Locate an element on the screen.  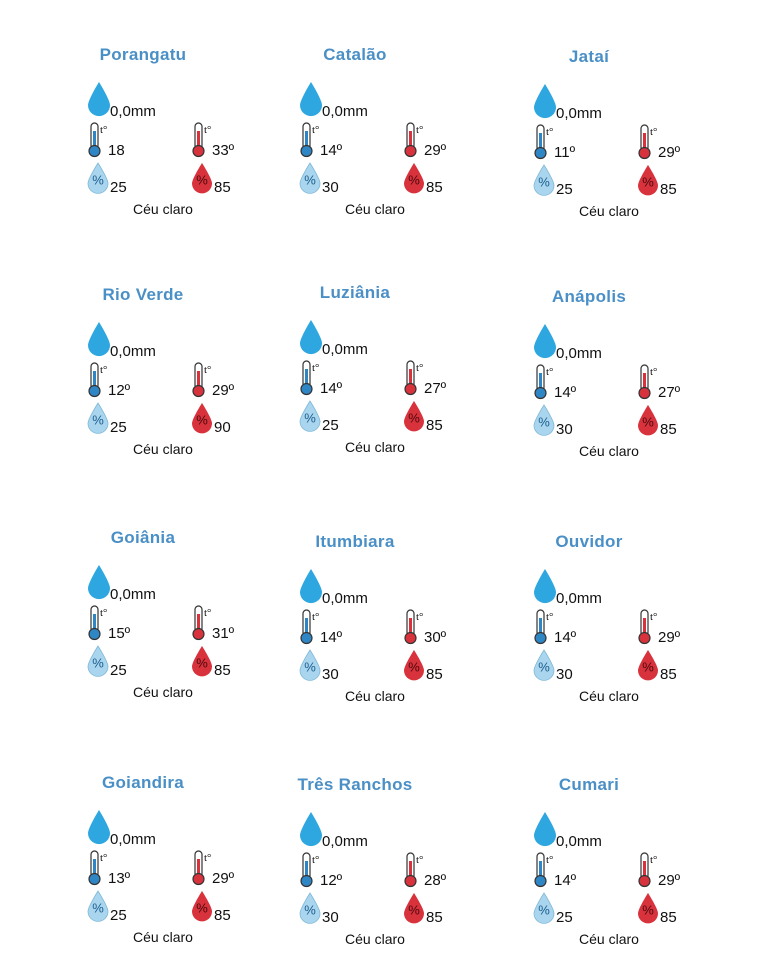
city-card: Catalão 0,0mm t° 14º t° 29º% 30% 85 Céu claro is located at coordinates (355, 132).